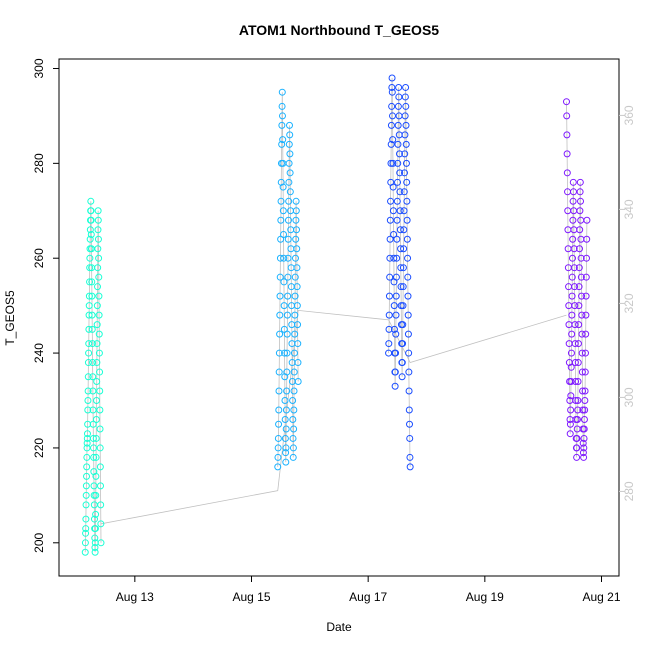 Image resolution: width=650 pixels, height=650 pixels. Describe the element at coordinates (629, 303) in the screenshot. I see `y2-tick-label: 320` at that location.